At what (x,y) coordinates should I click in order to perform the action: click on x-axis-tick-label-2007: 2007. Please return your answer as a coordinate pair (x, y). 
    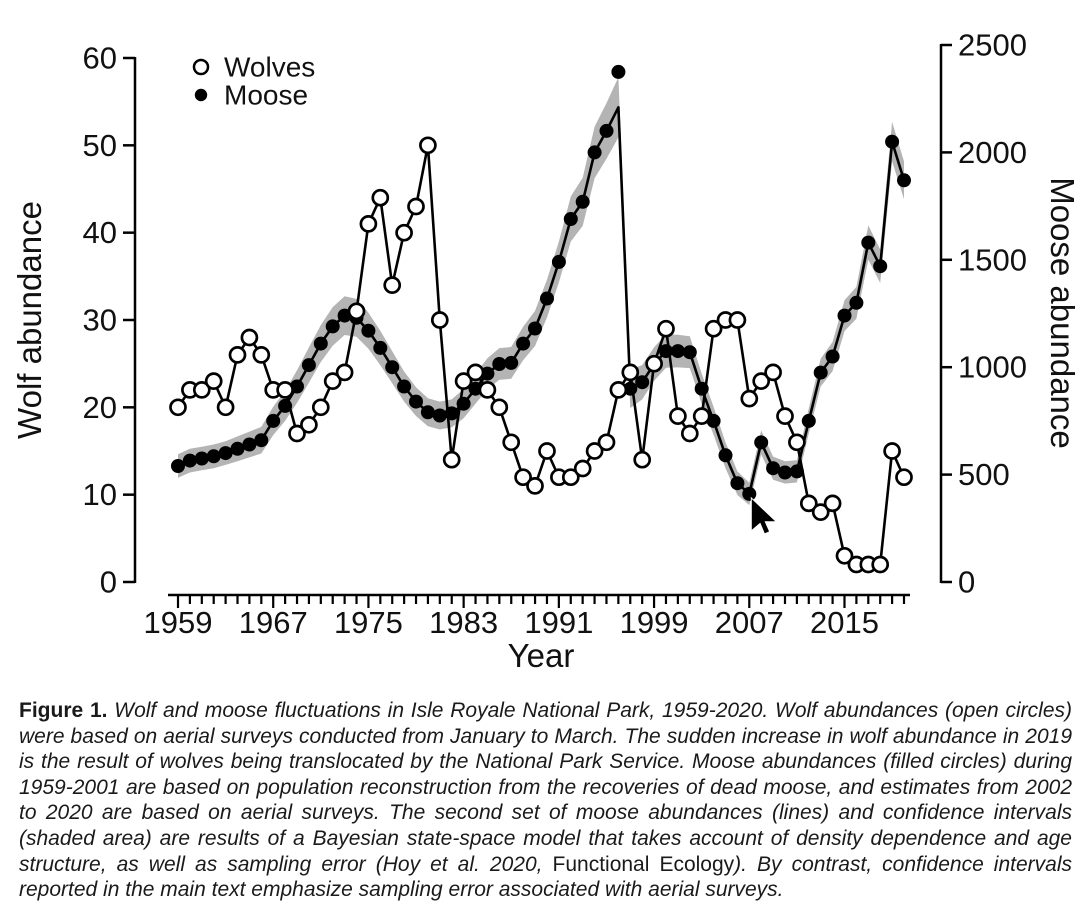
    Looking at the image, I should click on (749, 622).